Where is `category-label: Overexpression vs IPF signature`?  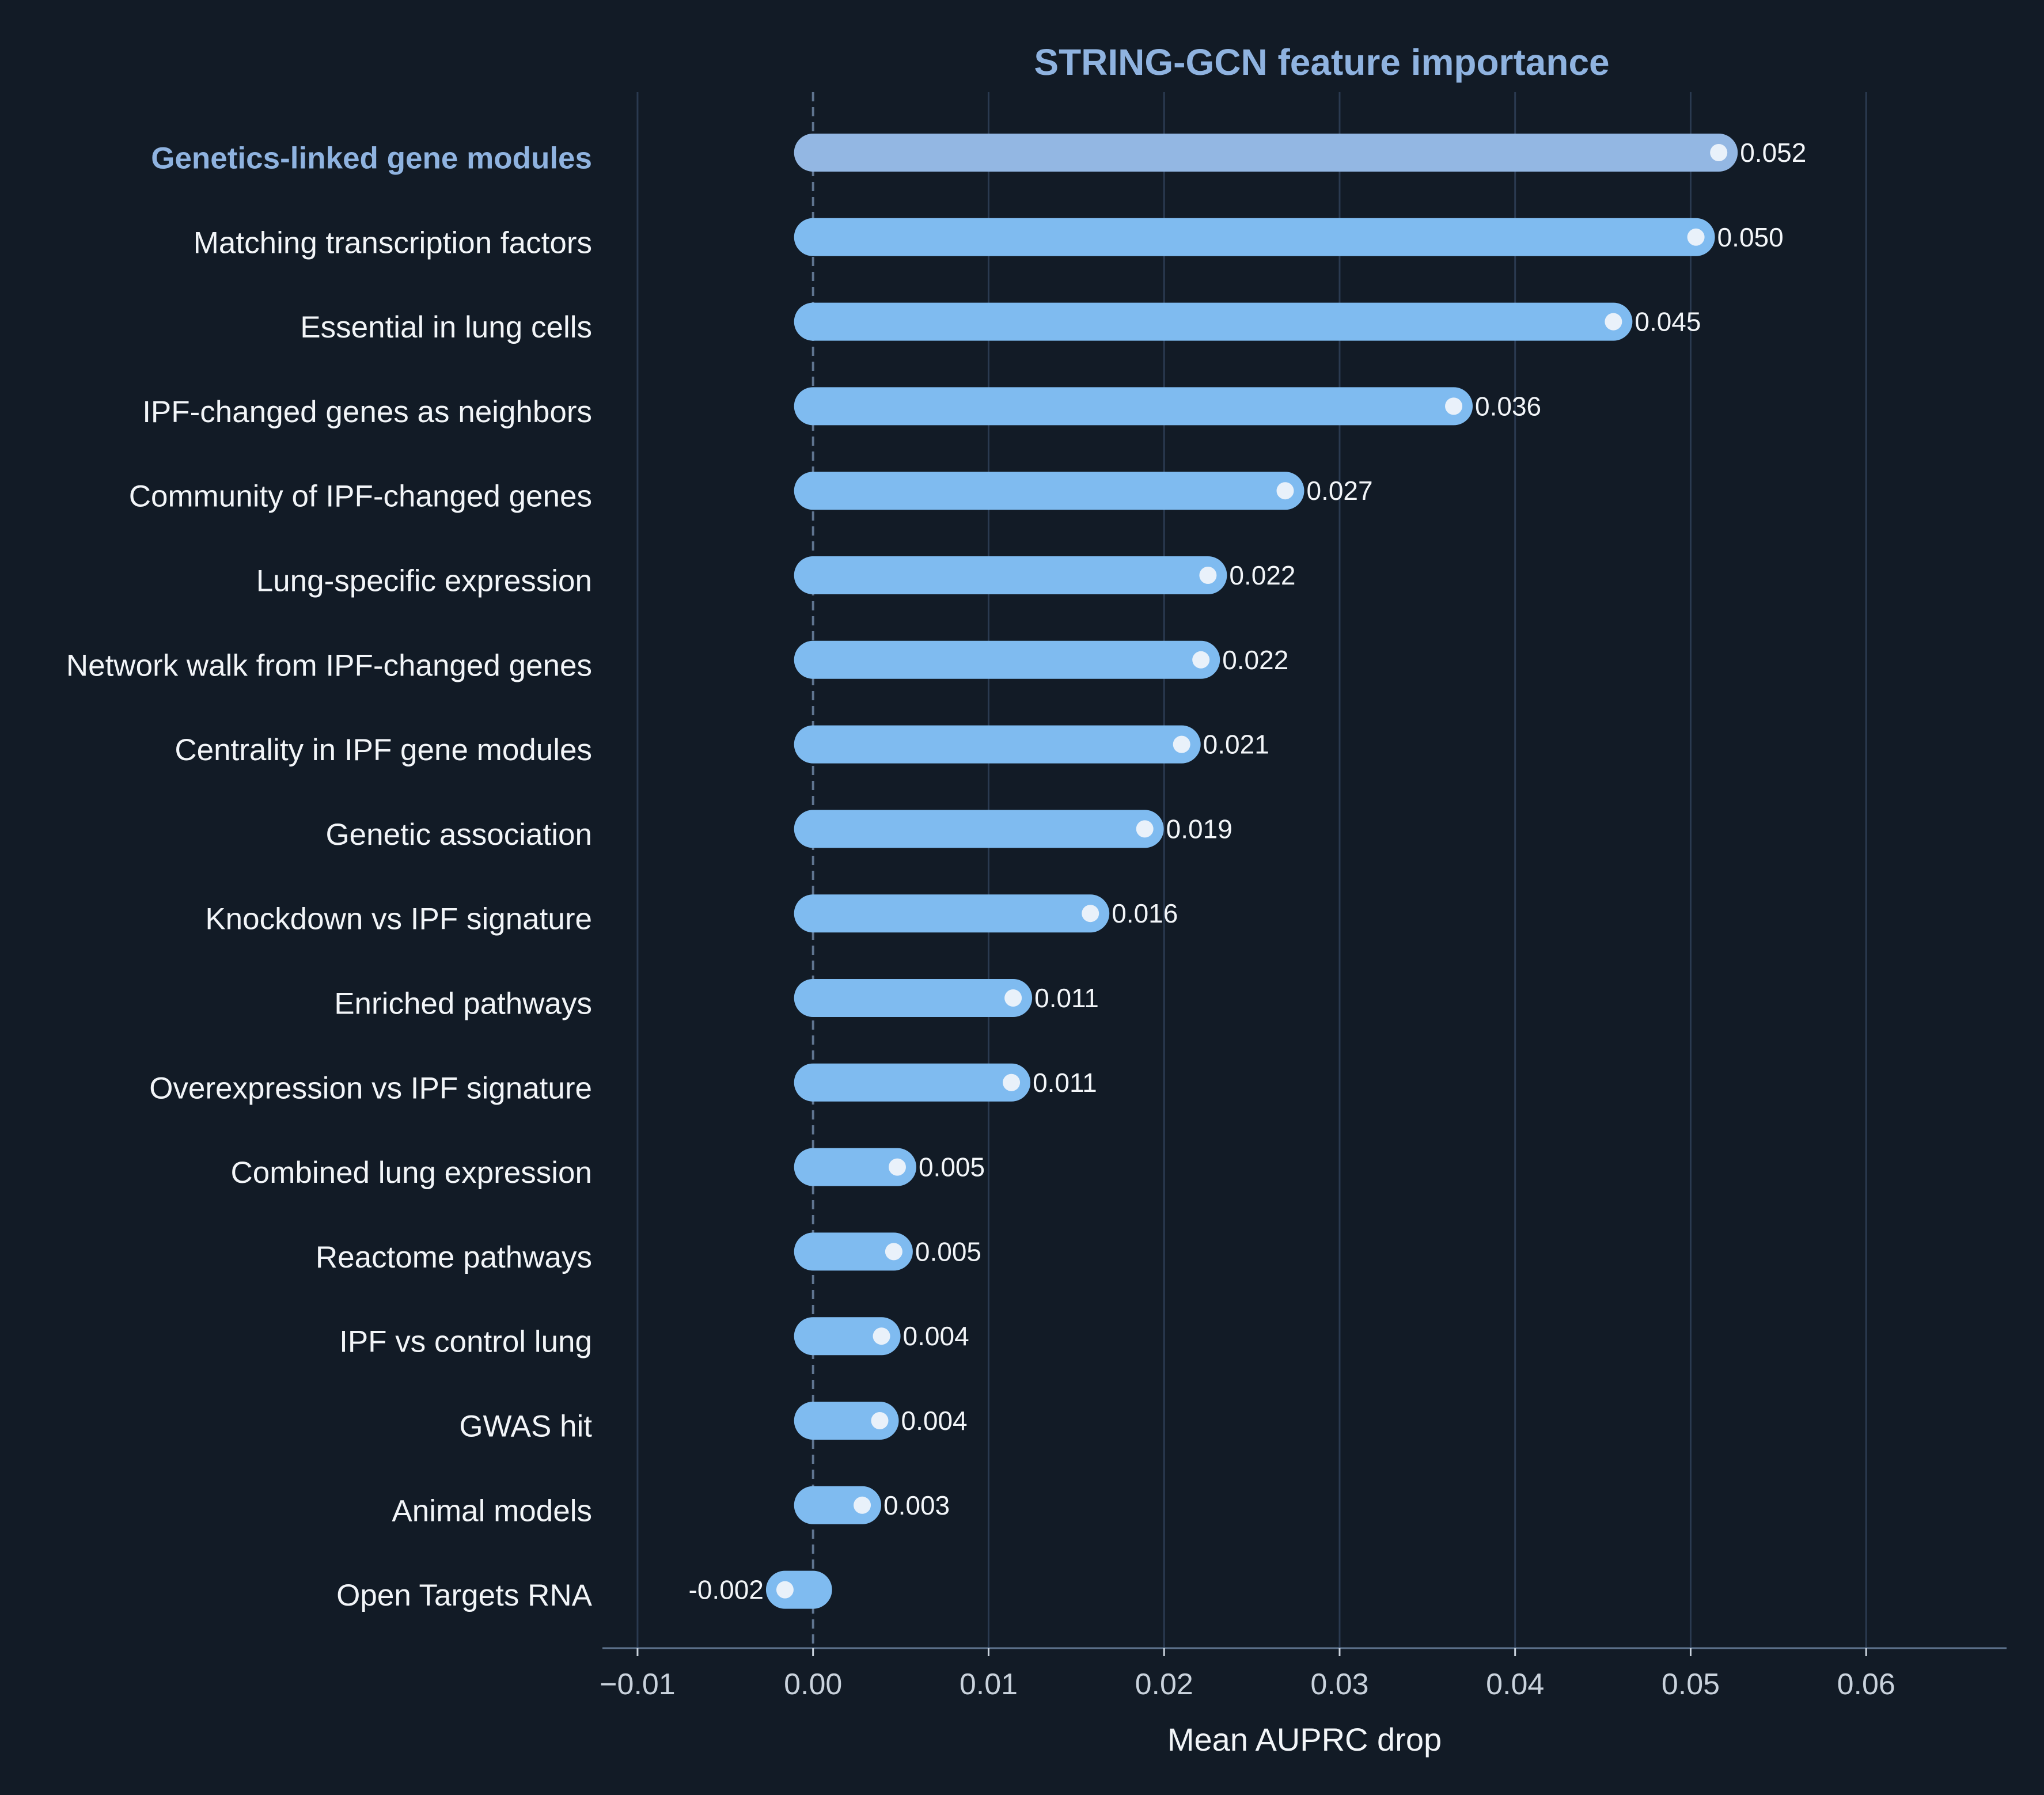
category-label: Overexpression vs IPF signature is located at coordinates (370, 1088).